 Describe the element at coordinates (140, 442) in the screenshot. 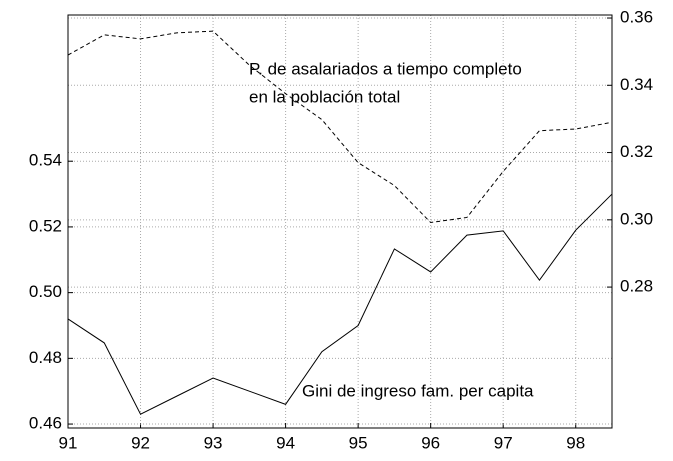

I see `x-tick-label: 92` at that location.